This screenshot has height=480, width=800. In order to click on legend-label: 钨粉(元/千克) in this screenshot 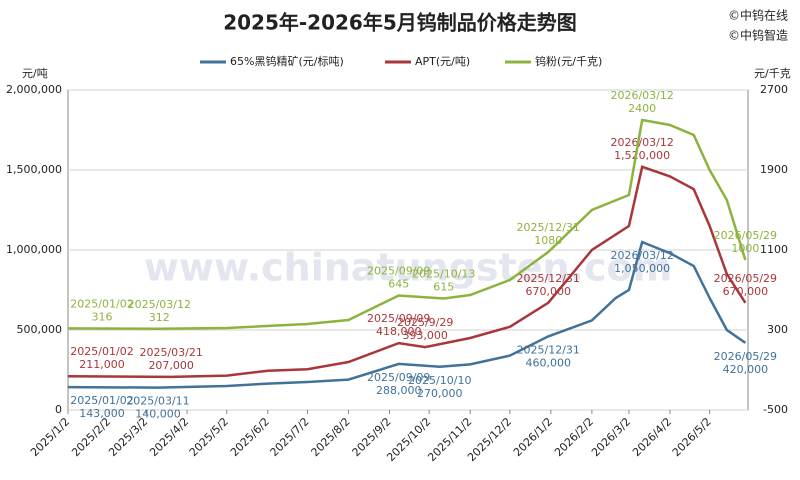, I will do `click(568, 61)`.